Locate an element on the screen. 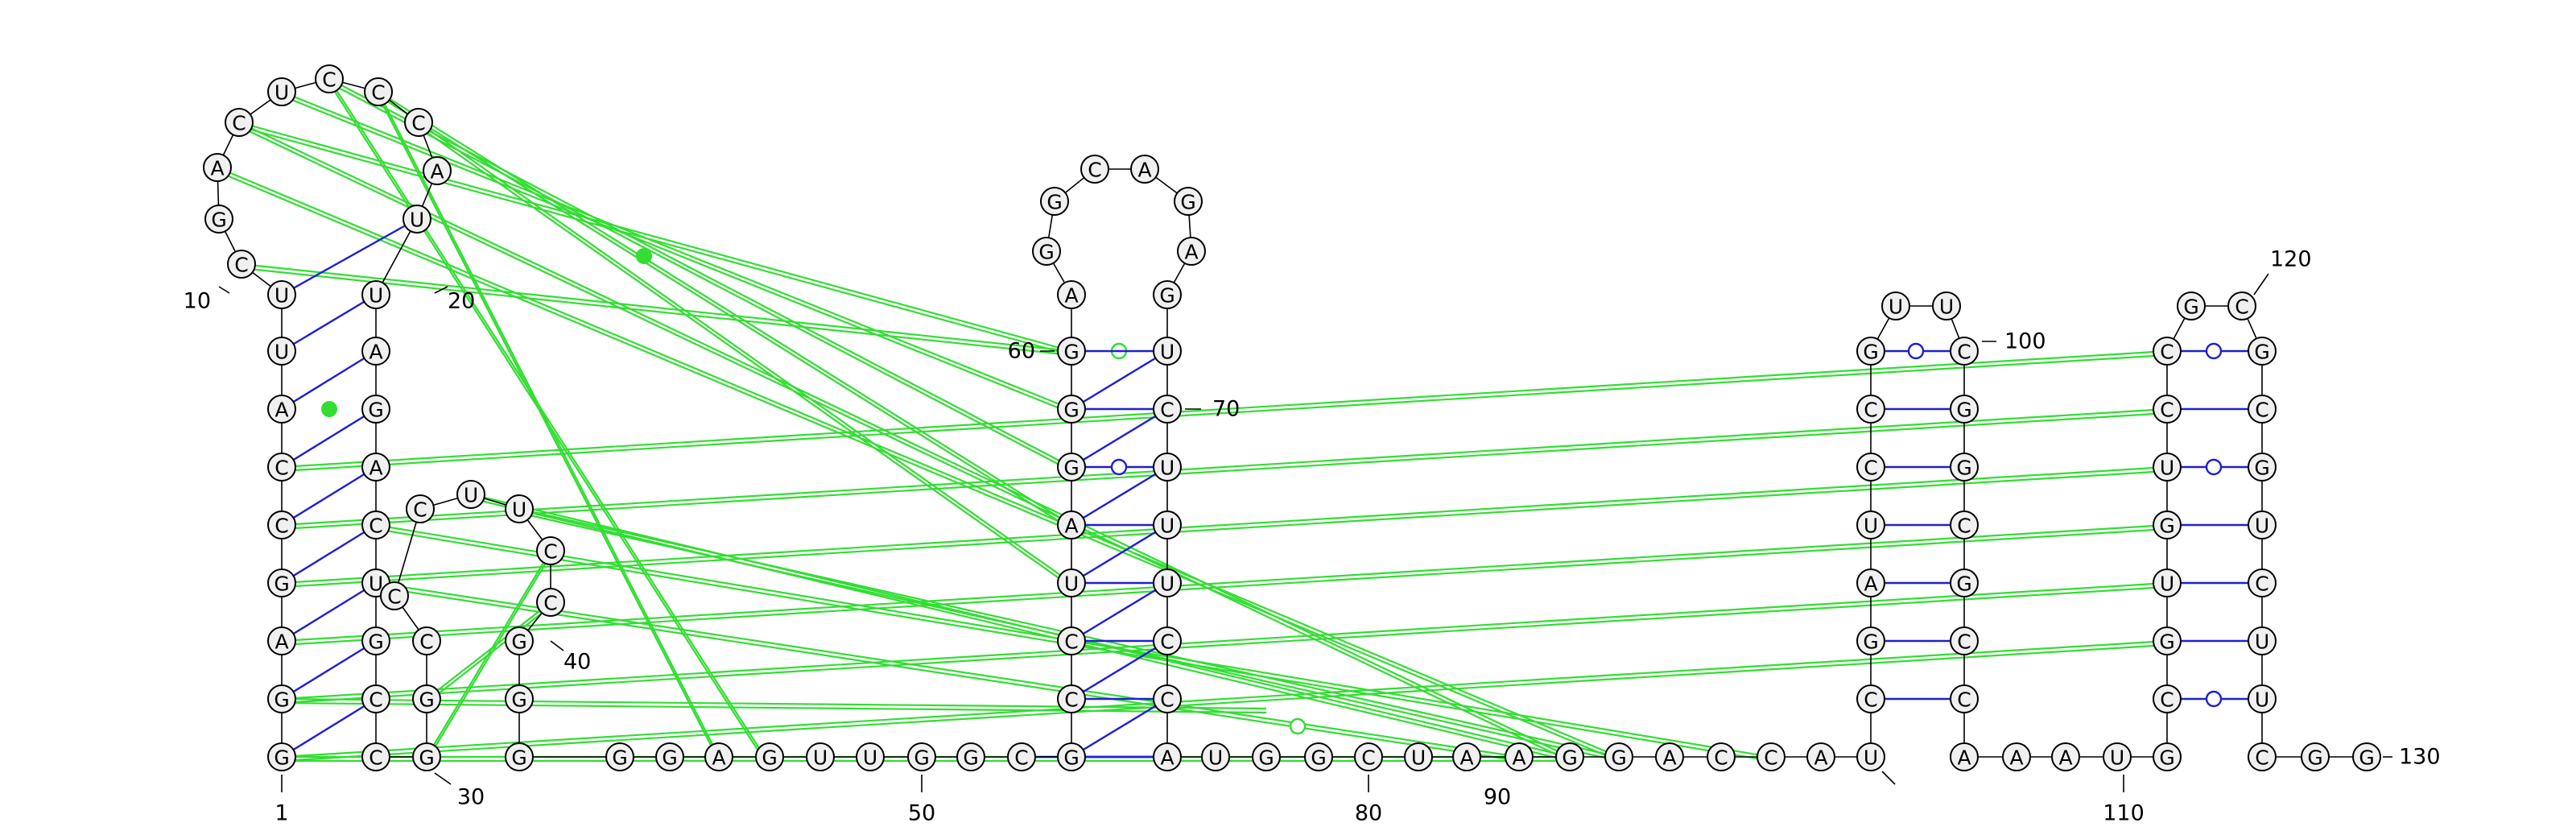 The image size is (2576, 835). position-number: 110 is located at coordinates (2124, 813).